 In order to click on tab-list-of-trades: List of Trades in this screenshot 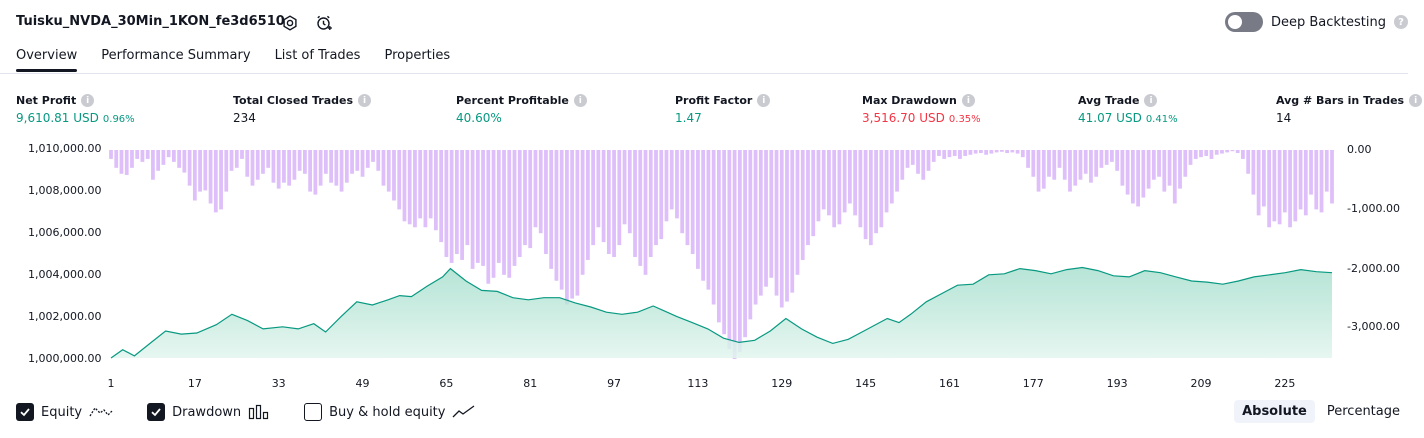, I will do `click(317, 55)`.